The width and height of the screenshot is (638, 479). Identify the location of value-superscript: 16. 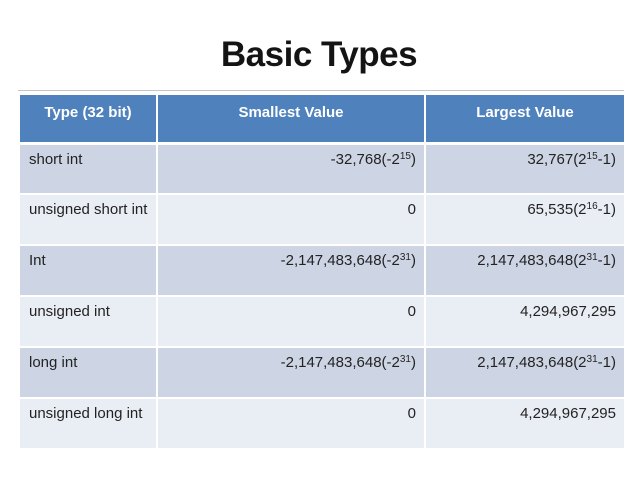
(592, 206).